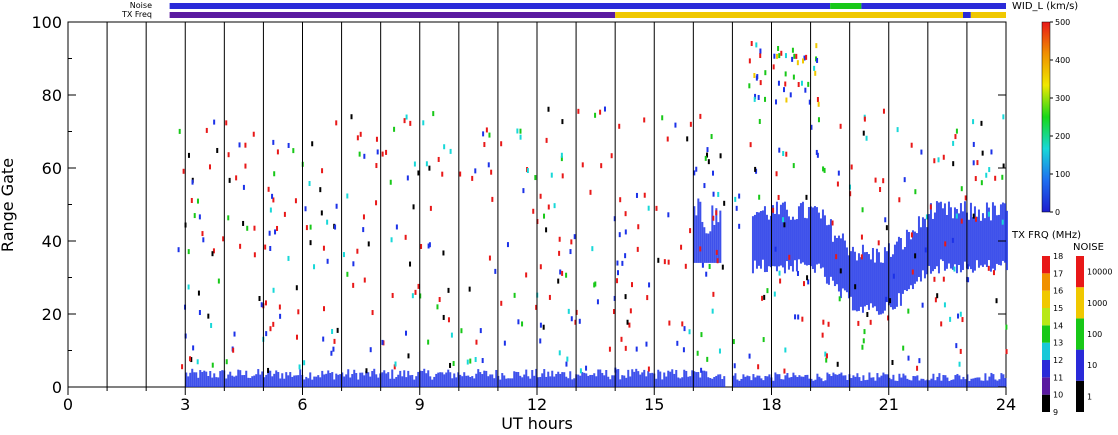  Describe the element at coordinates (1046, 299) in the screenshot. I see `txfreq-colorbar-cell` at that location.